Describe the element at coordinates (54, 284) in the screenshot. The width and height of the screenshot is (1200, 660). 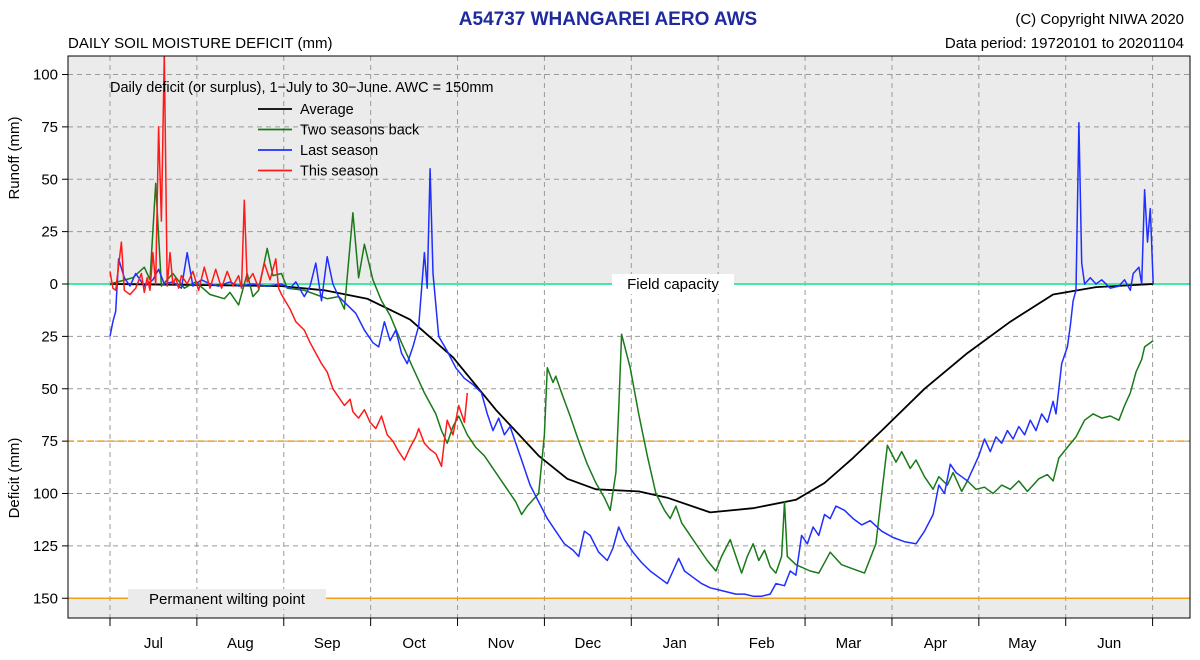
I see `y-tick-label: 0` at that location.